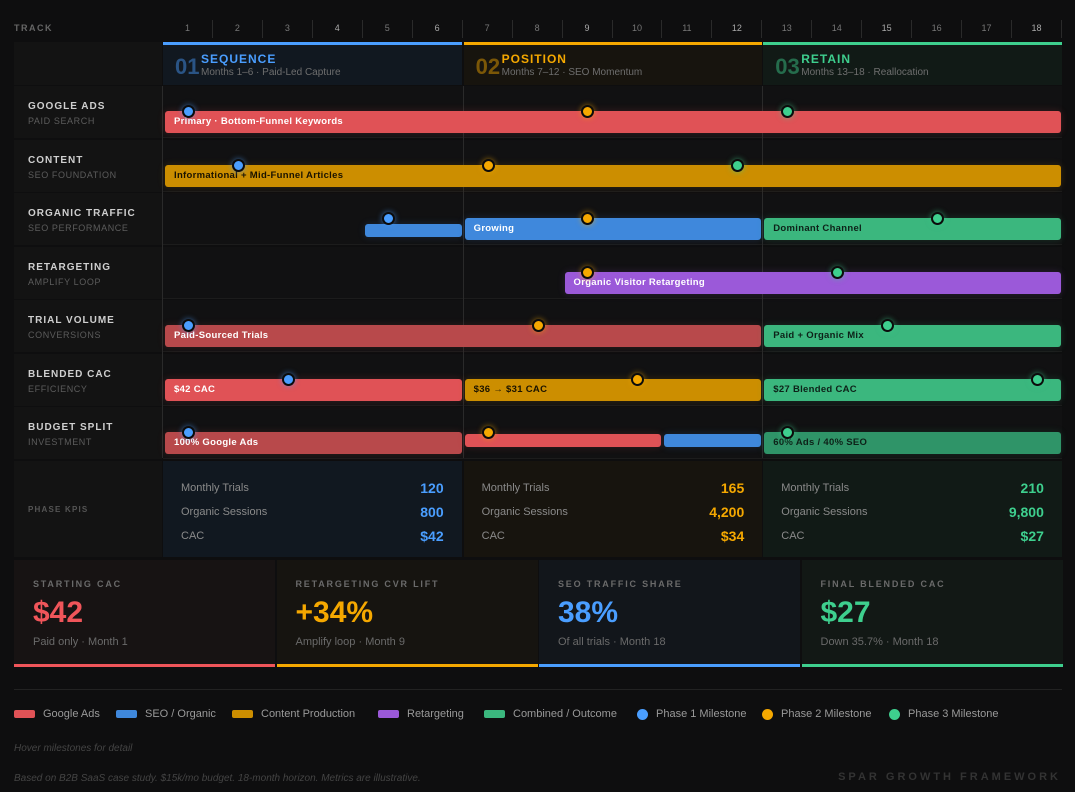 The width and height of the screenshot is (1075, 792). What do you see at coordinates (367, 584) in the screenshot?
I see `card-label: RETARGETING CVR LIFT` at bounding box center [367, 584].